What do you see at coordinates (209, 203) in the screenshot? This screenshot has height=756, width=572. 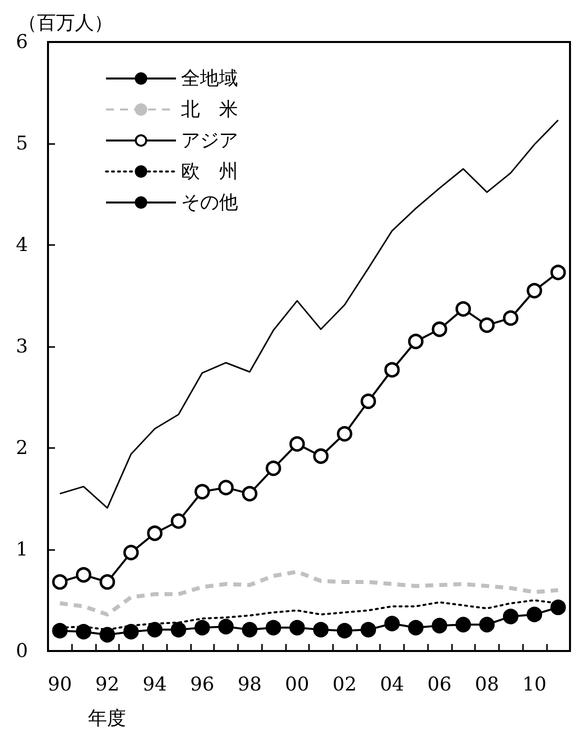 I see `legend-label: その他` at bounding box center [209, 203].